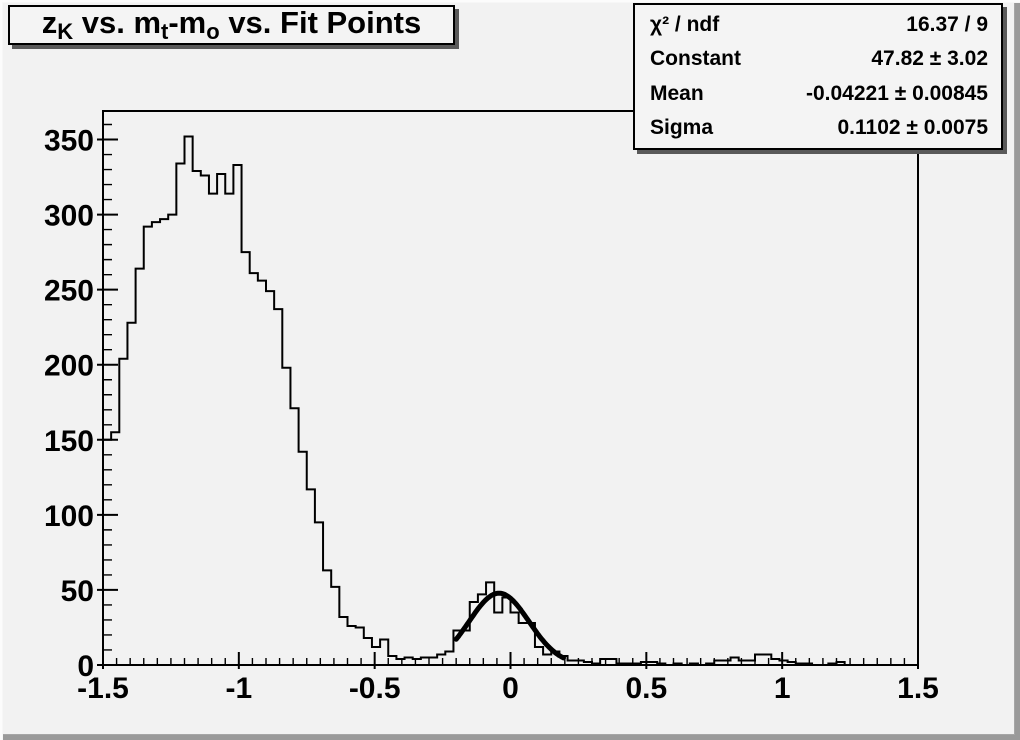 The image size is (1020, 740). I want to click on y-tick-label: 50, so click(77, 591).